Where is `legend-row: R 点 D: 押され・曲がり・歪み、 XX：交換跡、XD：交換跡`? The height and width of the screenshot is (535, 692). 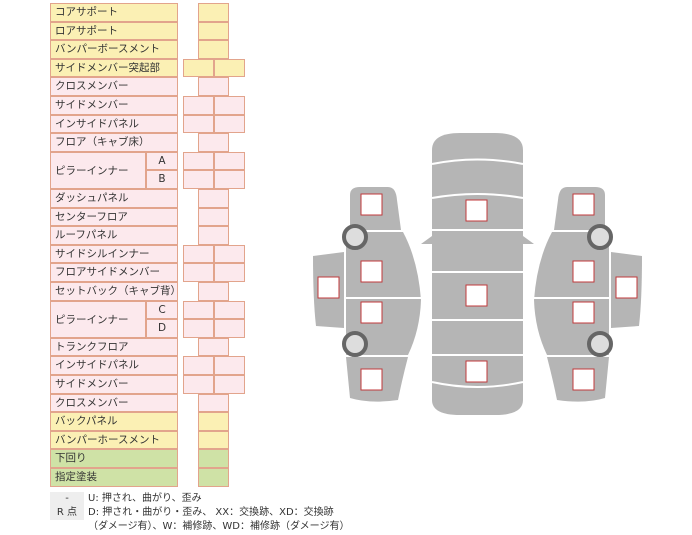
legend-row: R 点 D: 押され・曲がり・歪み、 XX：交換跡、XD：交換跡 is located at coordinates (199, 513).